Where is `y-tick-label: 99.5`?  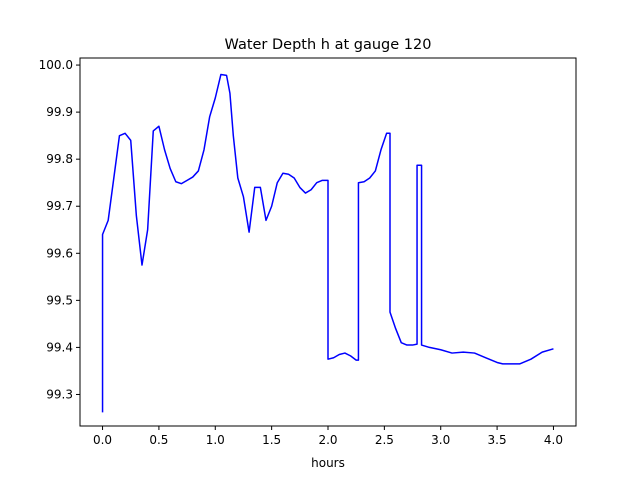
y-tick-label: 99.5 is located at coordinates (59, 300).